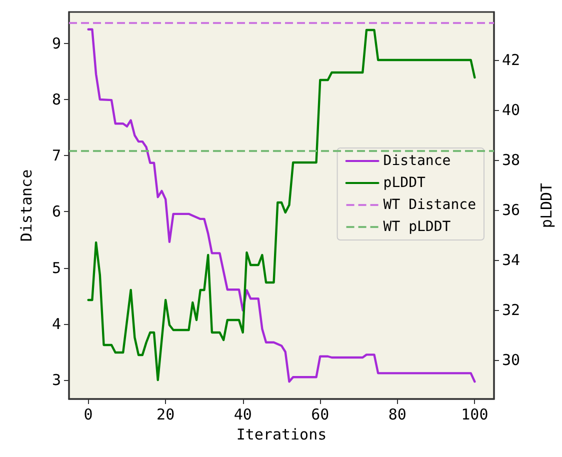 This screenshot has width=562, height=457. Describe the element at coordinates (320, 415) in the screenshot. I see `x-tick-label: 60` at that location.